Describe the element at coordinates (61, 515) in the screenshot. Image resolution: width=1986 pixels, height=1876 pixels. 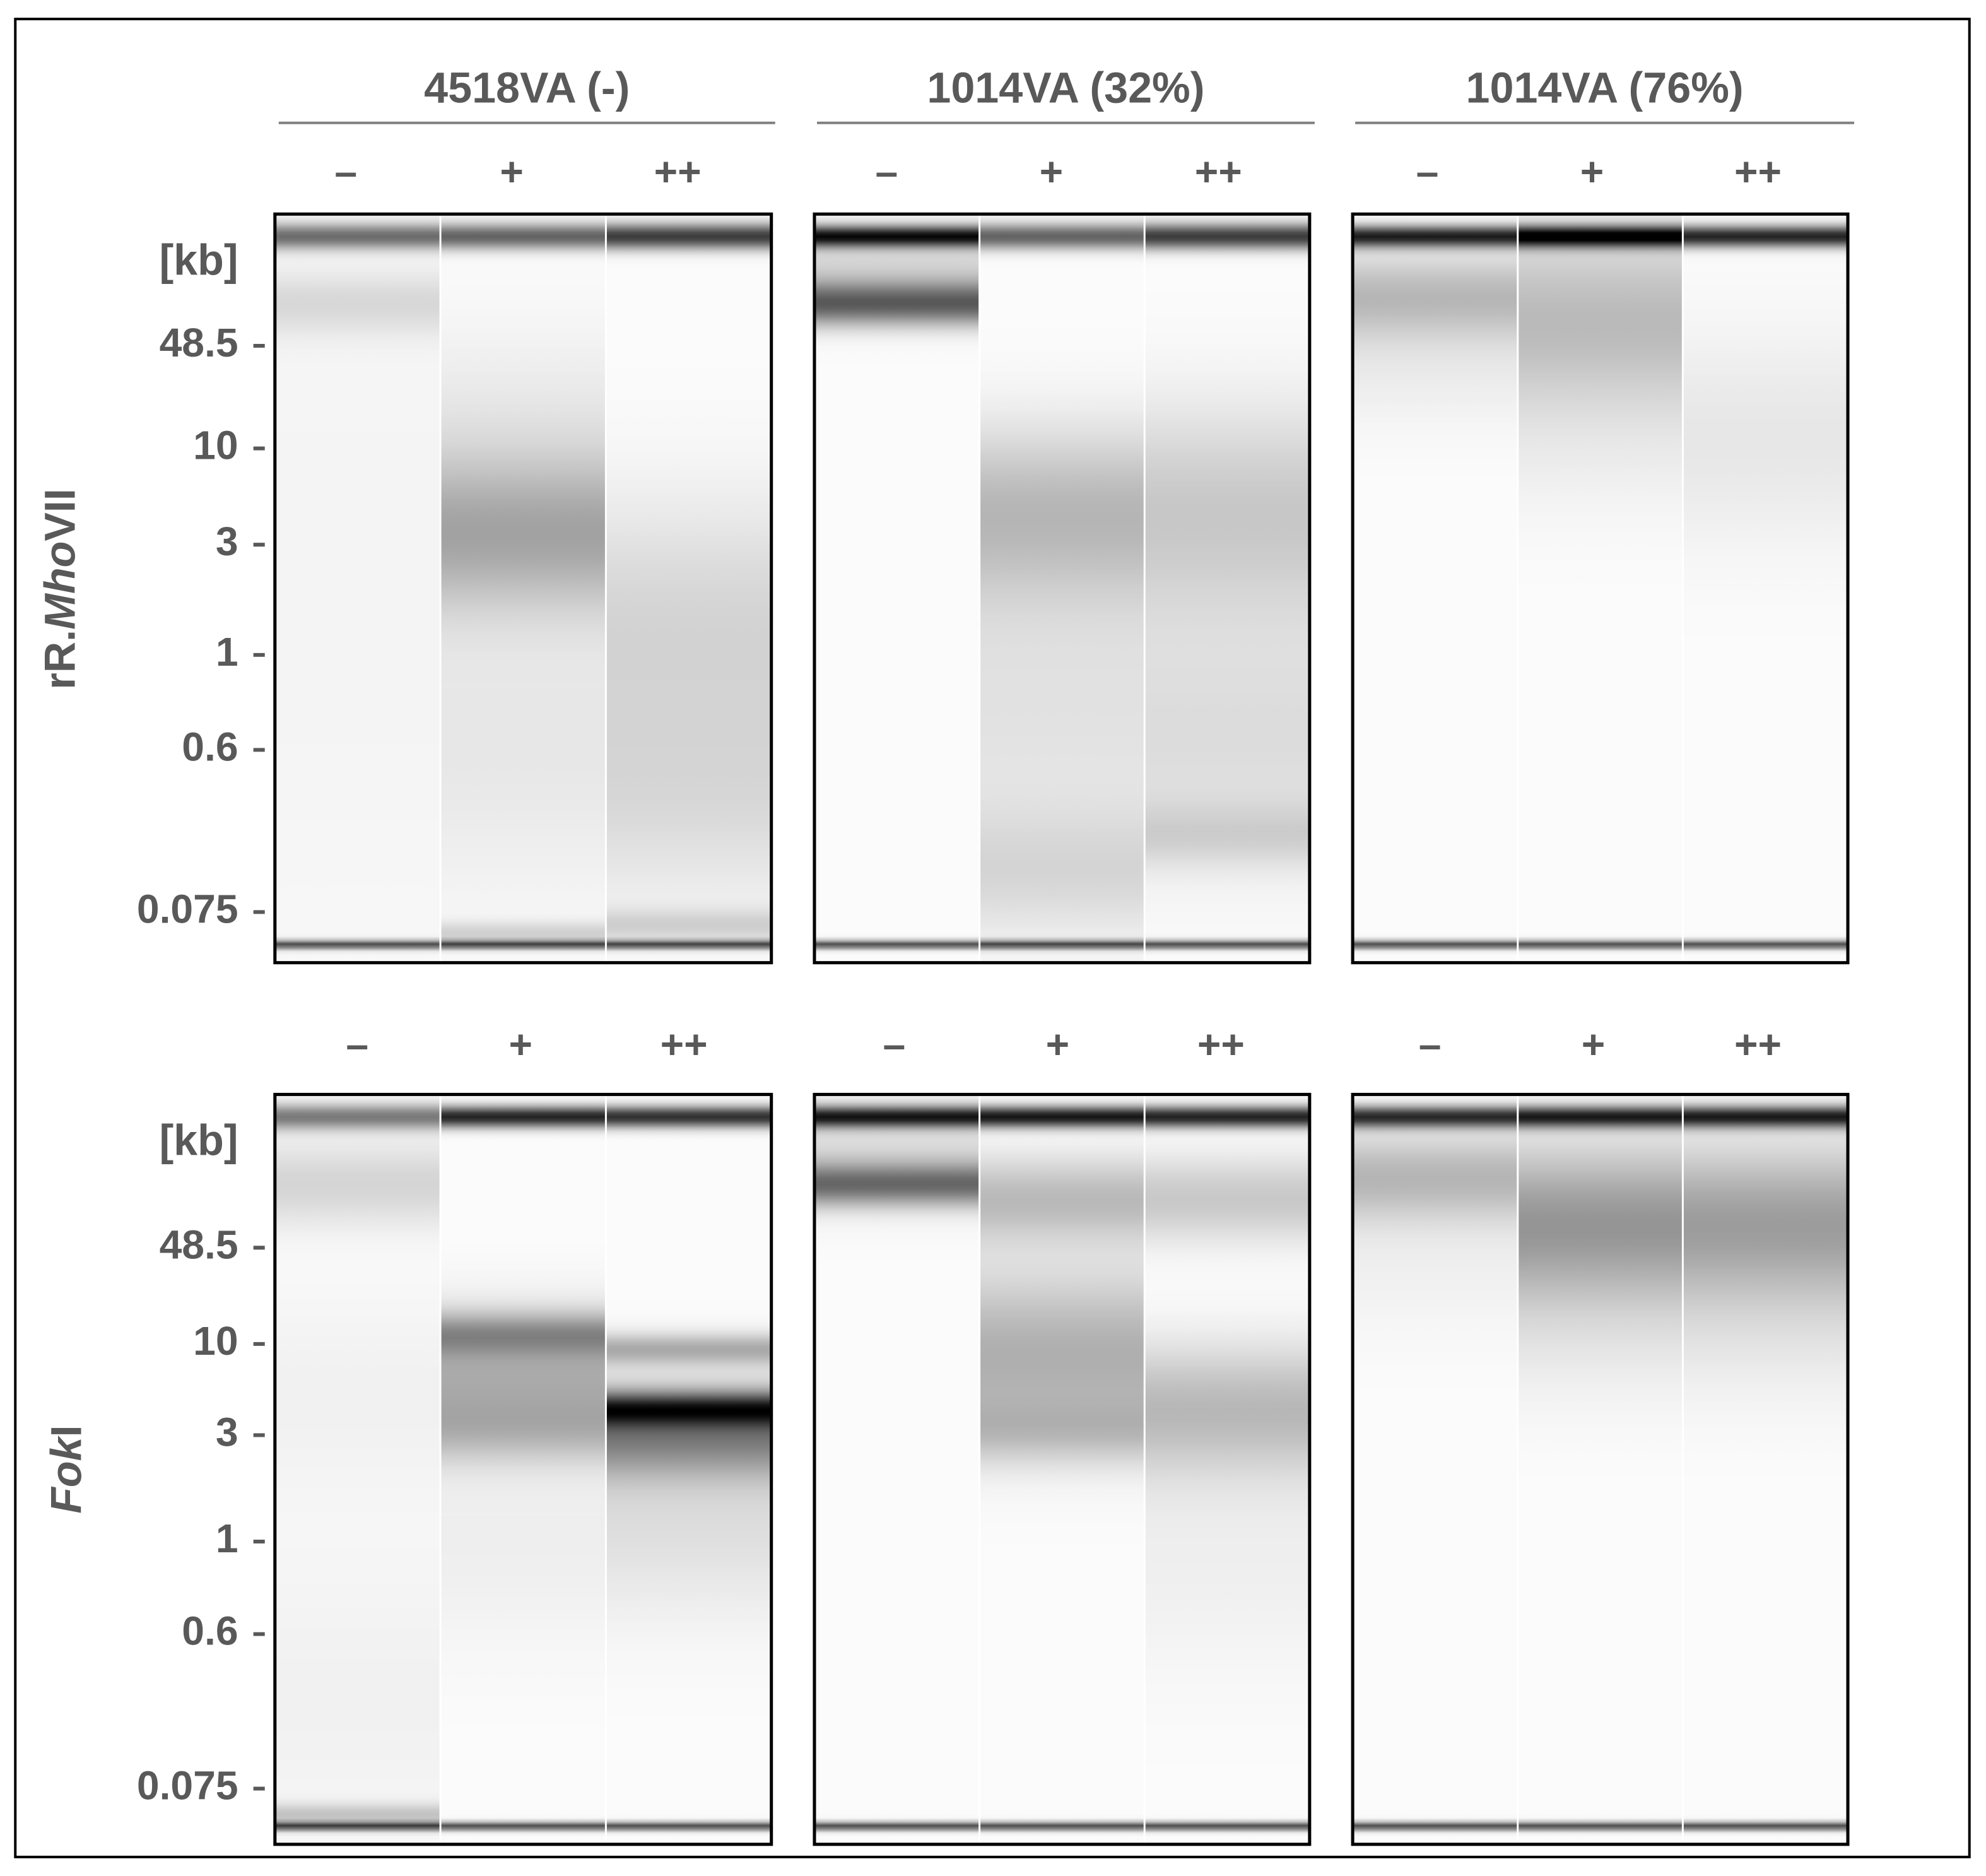
I see `row-label-part: VII` at that location.